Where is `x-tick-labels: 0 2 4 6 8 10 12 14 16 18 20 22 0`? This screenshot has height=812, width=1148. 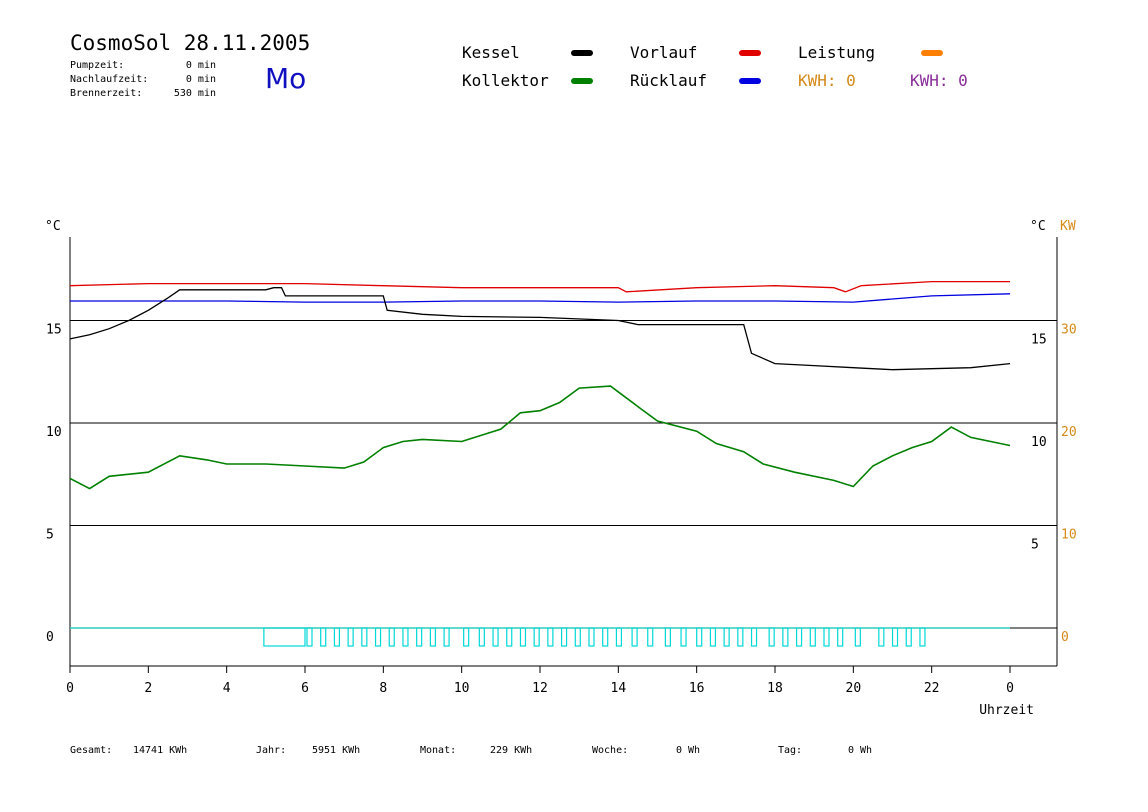
x-tick-labels: 0 2 4 6 8 10 12 14 16 18 20 22 0 is located at coordinates (540, 681).